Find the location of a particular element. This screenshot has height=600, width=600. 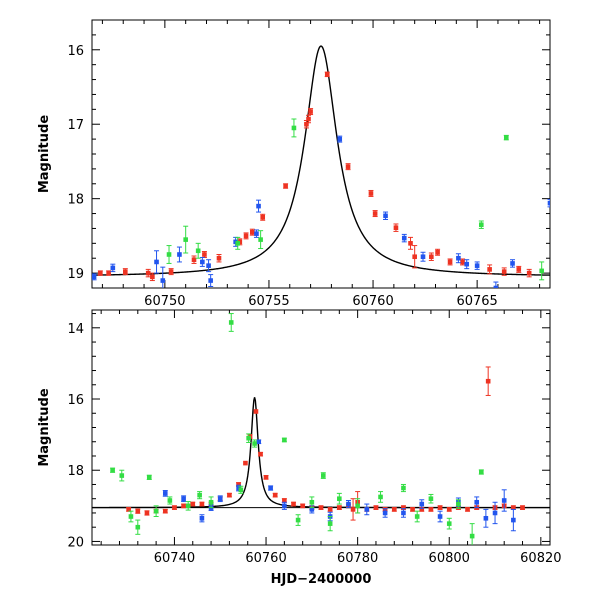

x-tick-label: 60800 is located at coordinates (449, 558).